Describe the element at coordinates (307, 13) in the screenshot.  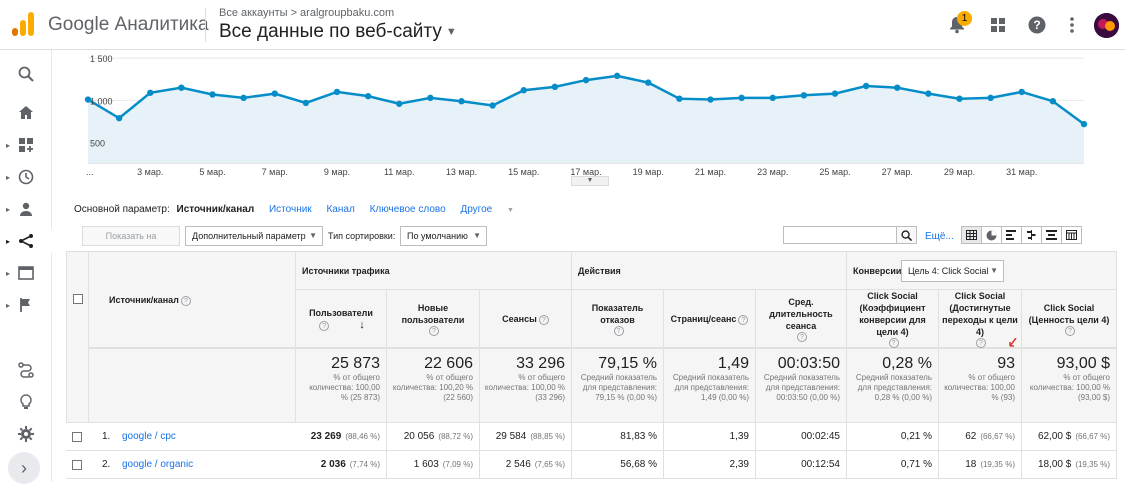
I see `account-breadcrumb: Все аккаунты > aralgroupbaku.com` at that location.